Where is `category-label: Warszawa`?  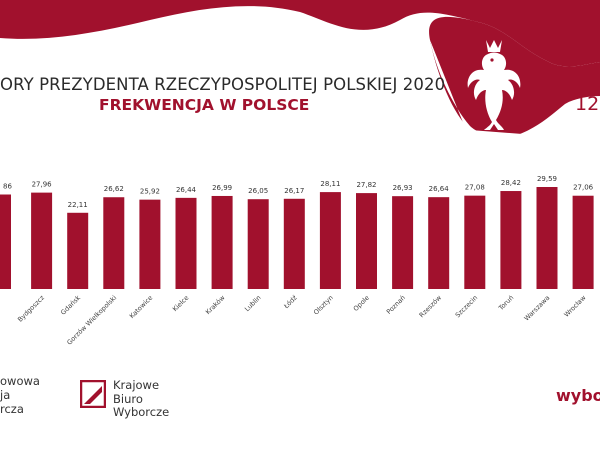 category-label: Warszawa is located at coordinates (537, 308).